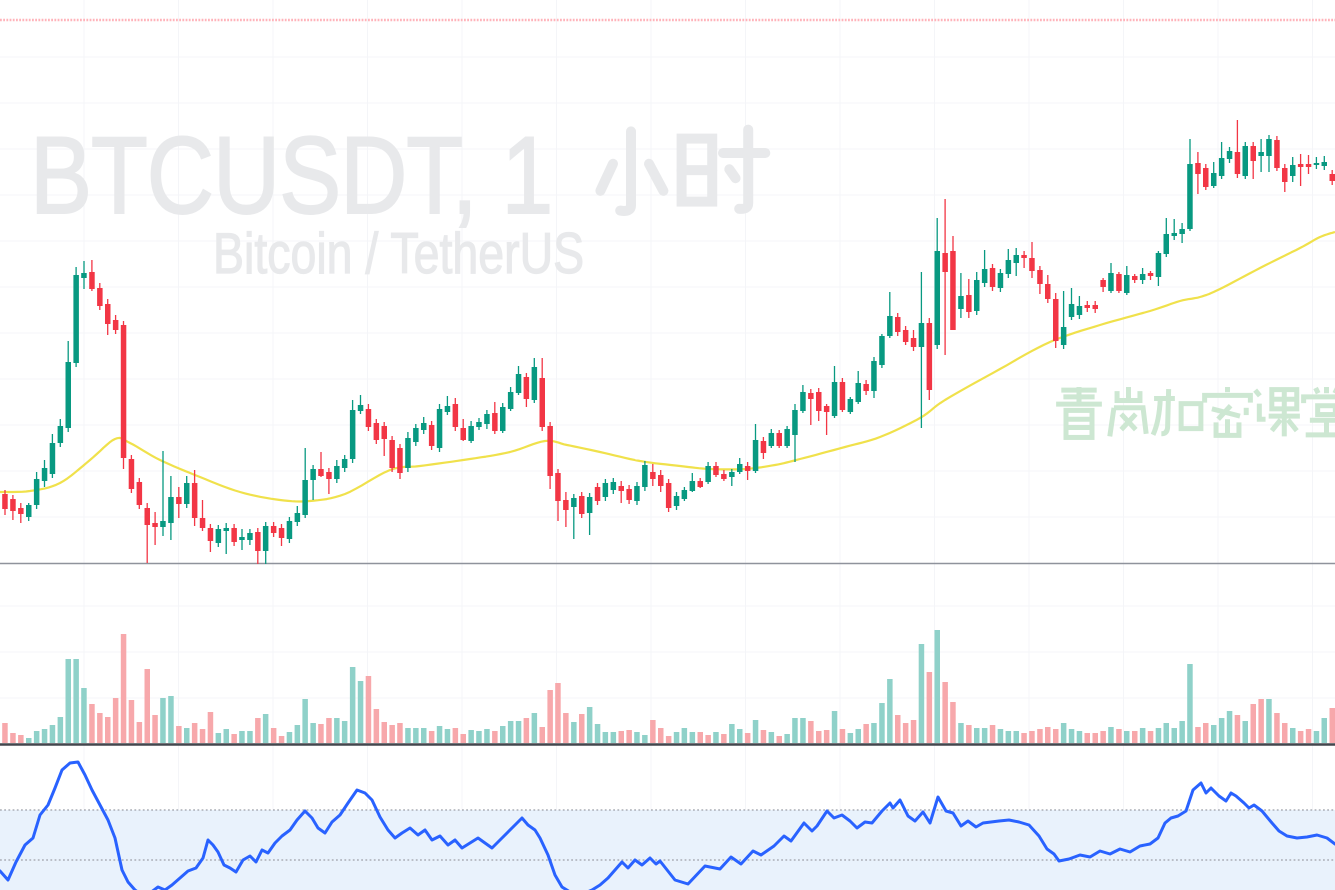 Image resolution: width=1335 pixels, height=890 pixels. What do you see at coordinates (398, 254) in the screenshot?
I see `svg-text: Bitcoin / TetherUS` at bounding box center [398, 254].